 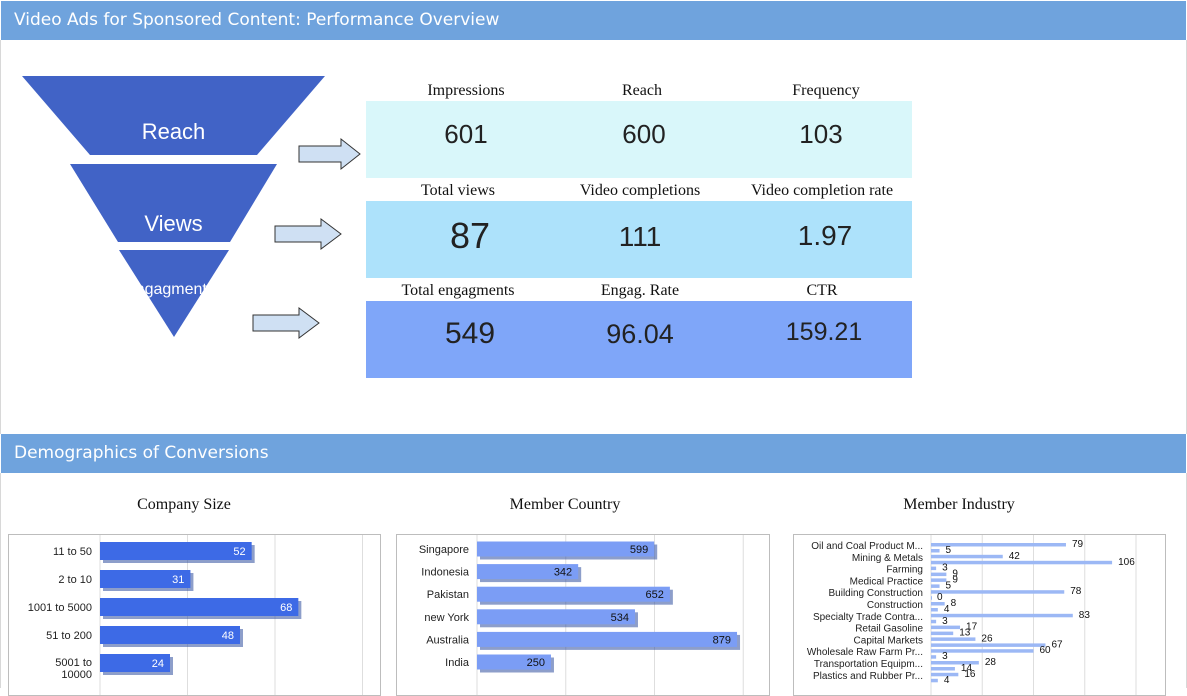 What do you see at coordinates (166, 289) in the screenshot?
I see `funnel-label-engagement: Engagment` at bounding box center [166, 289].